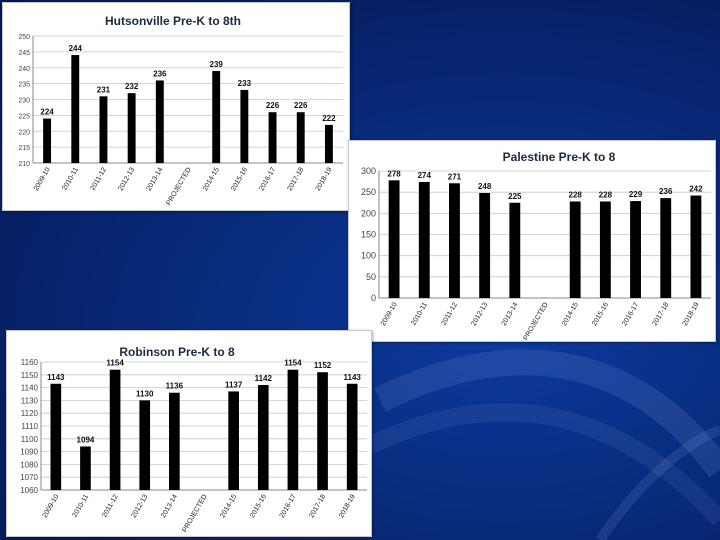  What do you see at coordinates (245, 83) in the screenshot?
I see `data-label: 233` at bounding box center [245, 83].